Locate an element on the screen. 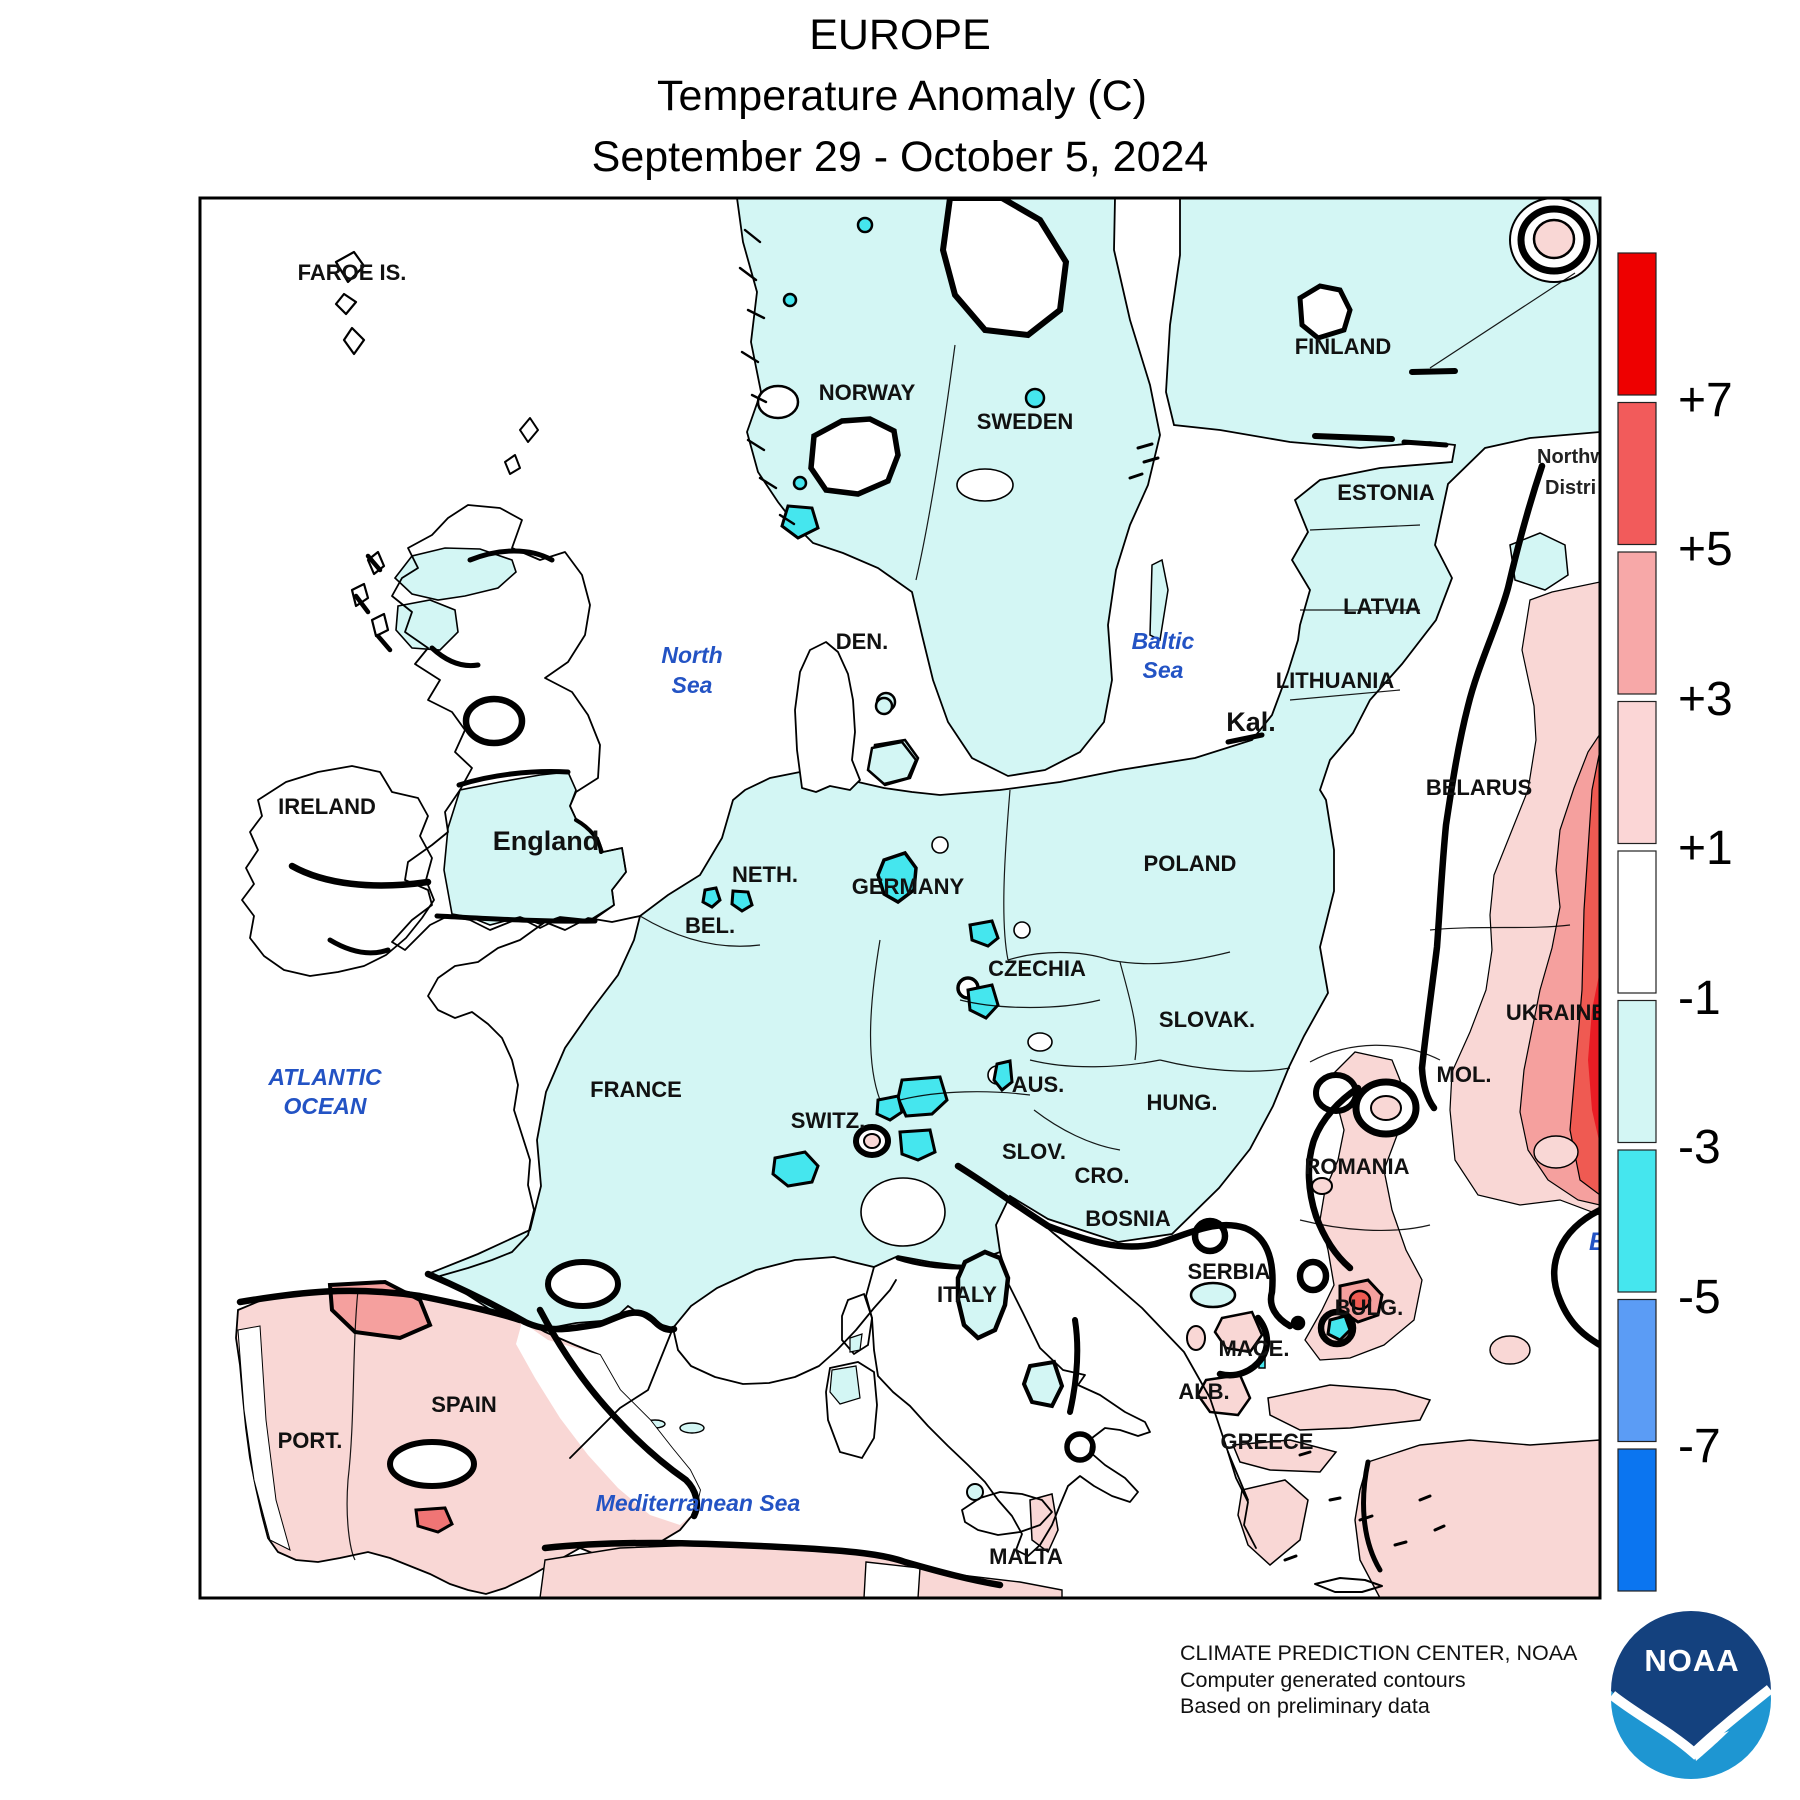  svg-text: -5 is located at coordinates (1699, 1297).